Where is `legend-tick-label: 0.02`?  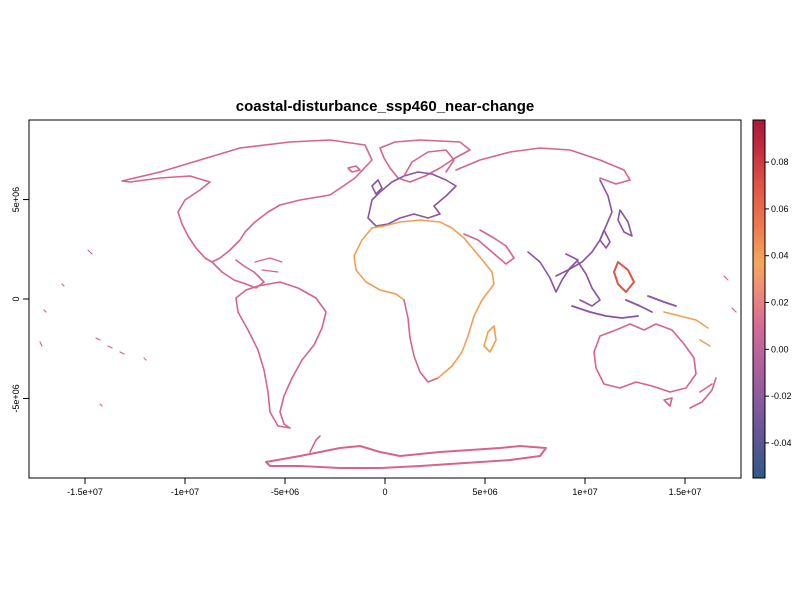 legend-tick-label: 0.02 is located at coordinates (780, 303).